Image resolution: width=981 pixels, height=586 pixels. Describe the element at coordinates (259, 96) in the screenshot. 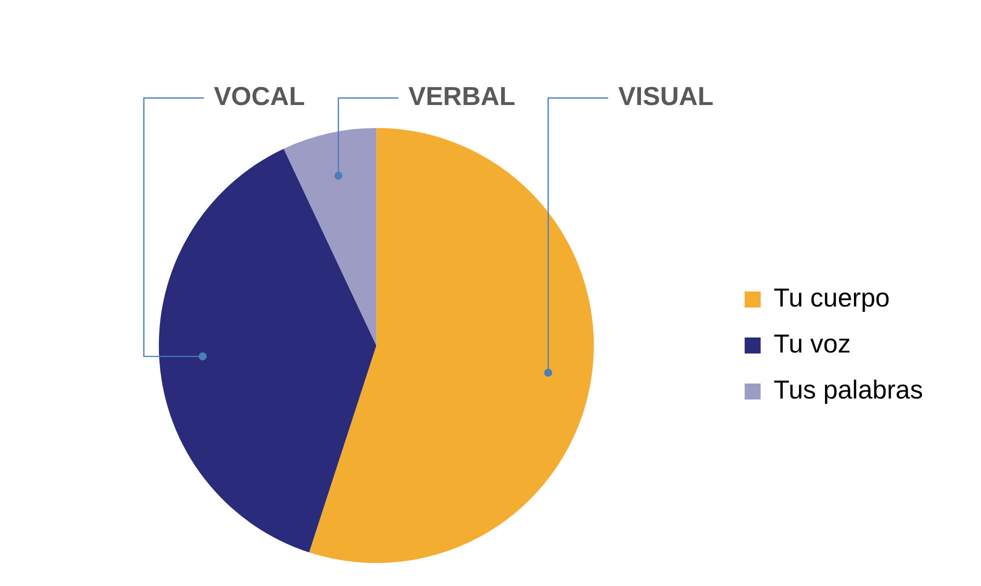

I see `text: VOCAL` at that location.